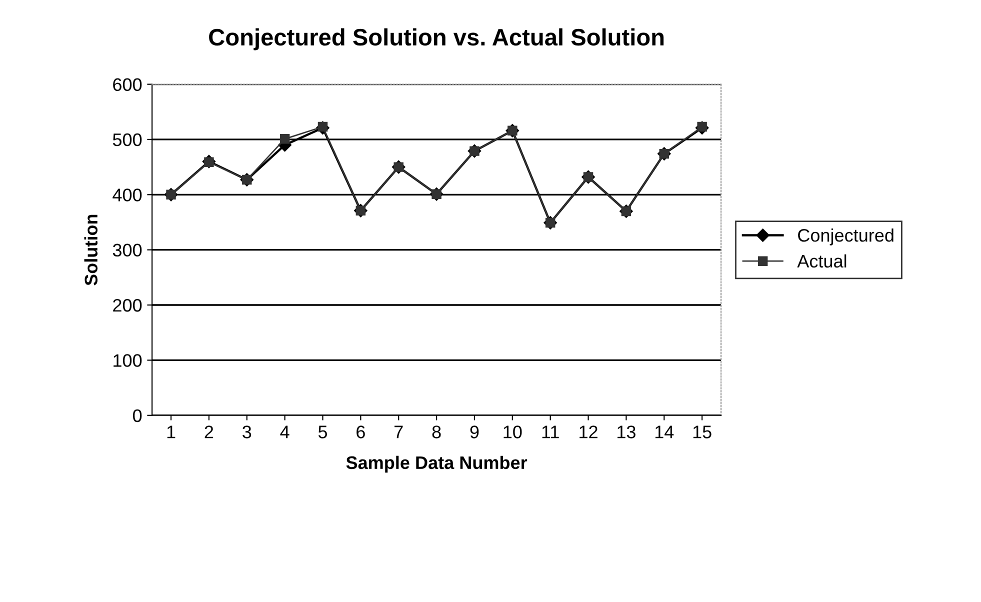  Describe the element at coordinates (550, 432) in the screenshot. I see `x-tick-label: 11` at that location.